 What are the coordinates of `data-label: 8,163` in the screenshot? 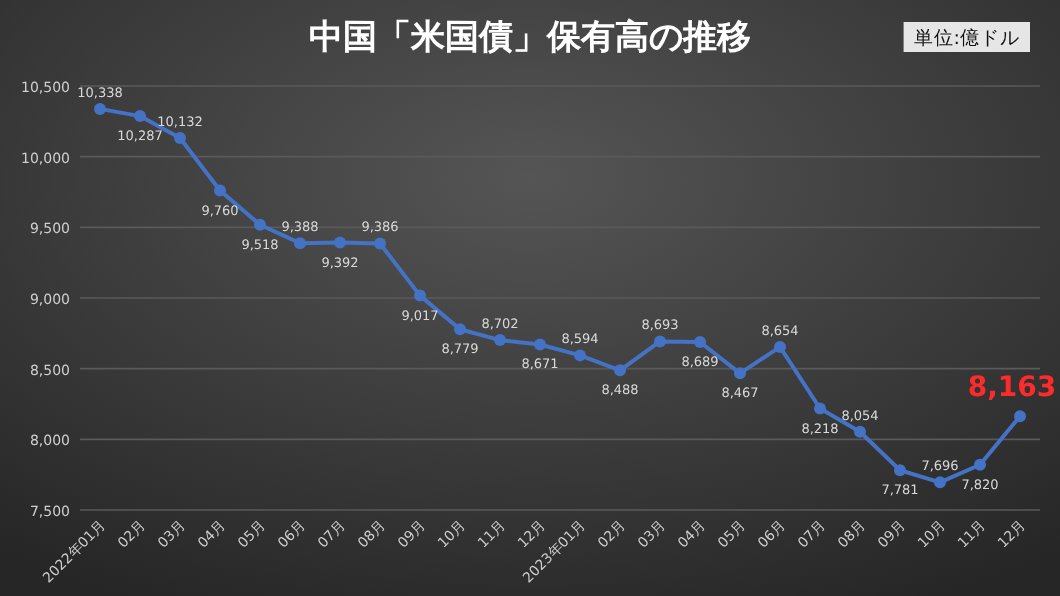 It's located at (1012, 388).